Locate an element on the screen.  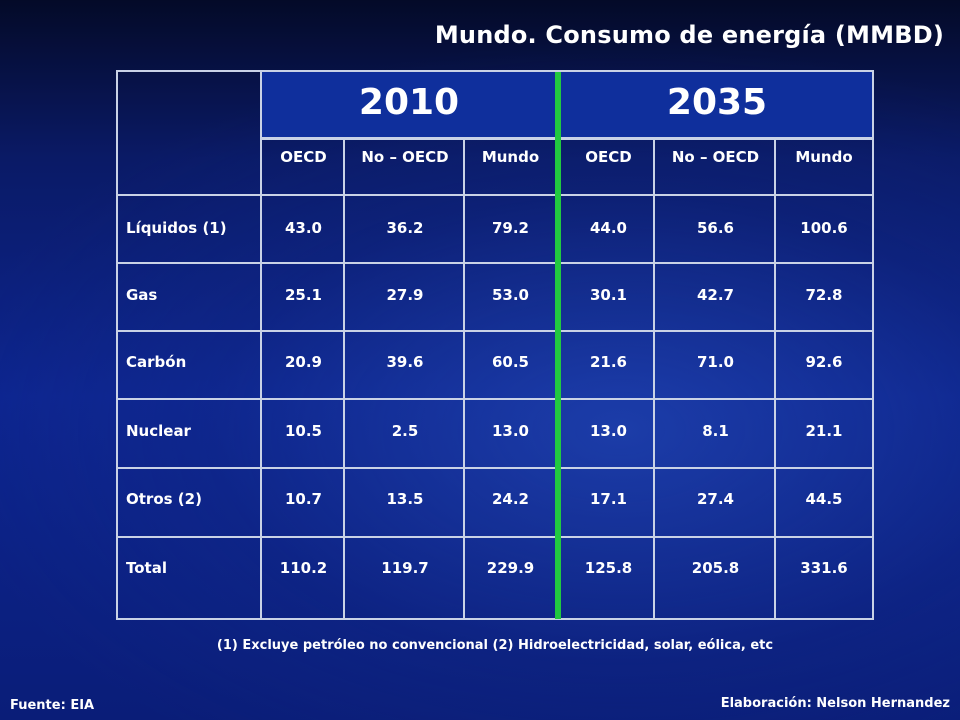
row-label: Líquidos (1) is located at coordinates (176, 228).